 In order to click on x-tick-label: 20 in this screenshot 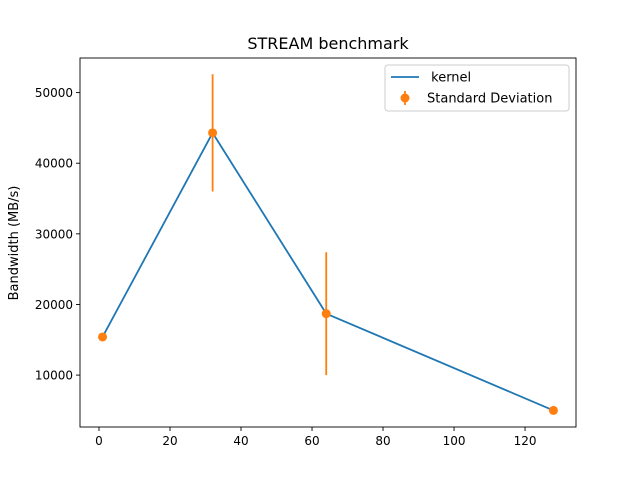, I will do `click(169, 441)`.